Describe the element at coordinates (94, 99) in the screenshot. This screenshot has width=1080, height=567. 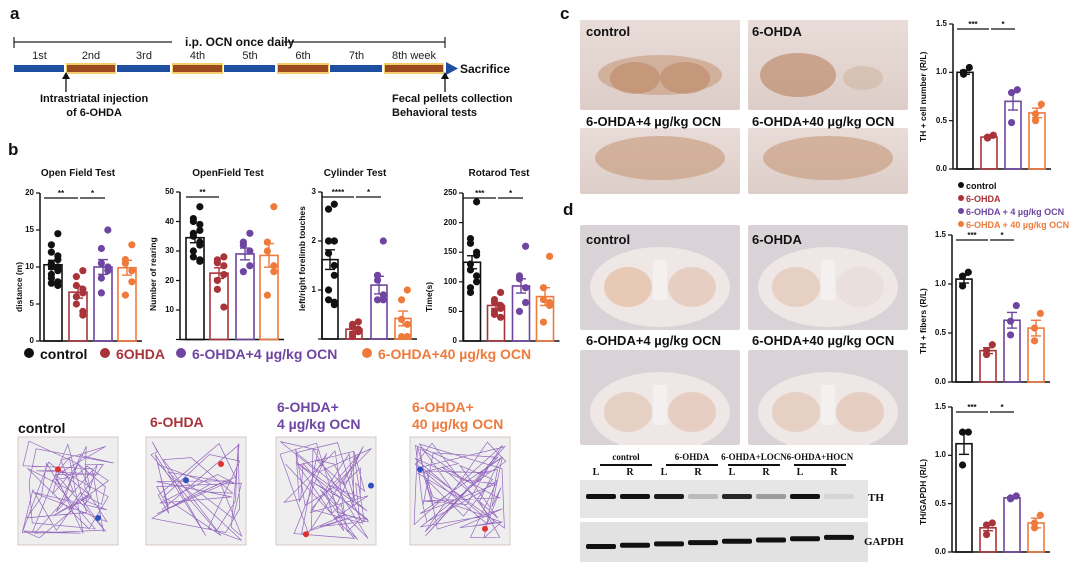
I see `annotation-line: Intrastriatal injection` at that location.